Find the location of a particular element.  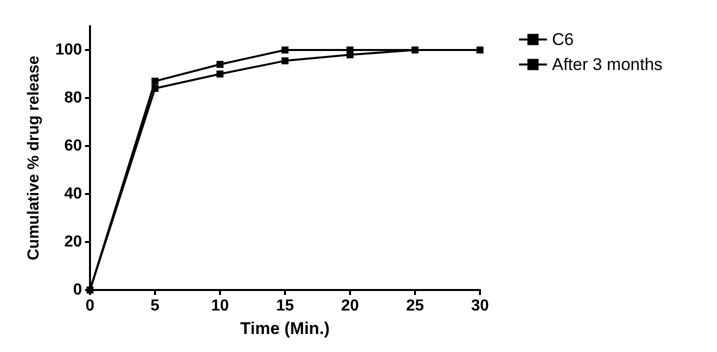

y-tick-label: 80 is located at coordinates (73, 98).